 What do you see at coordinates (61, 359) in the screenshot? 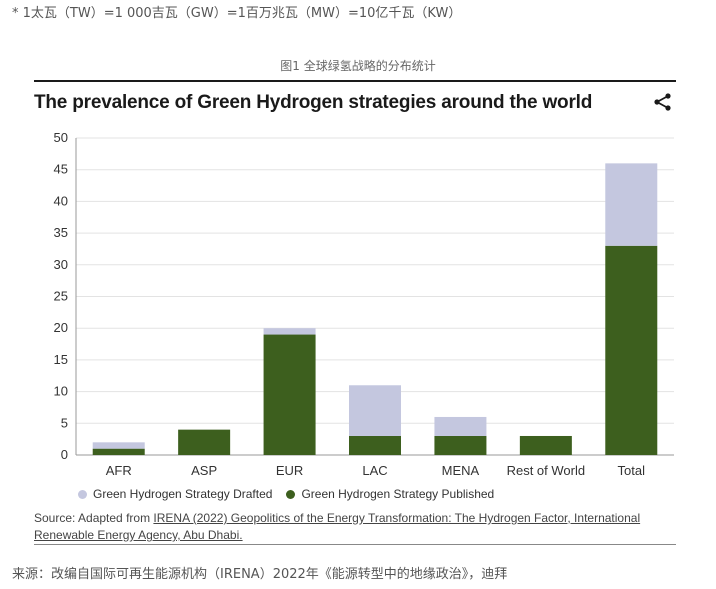
I see `y-tick-label-15: 15` at bounding box center [61, 359].